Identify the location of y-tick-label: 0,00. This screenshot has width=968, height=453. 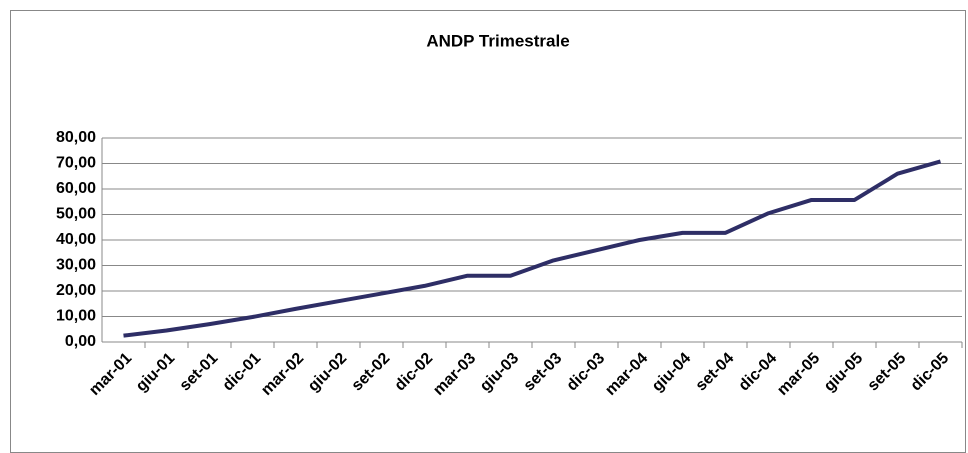
(80, 341).